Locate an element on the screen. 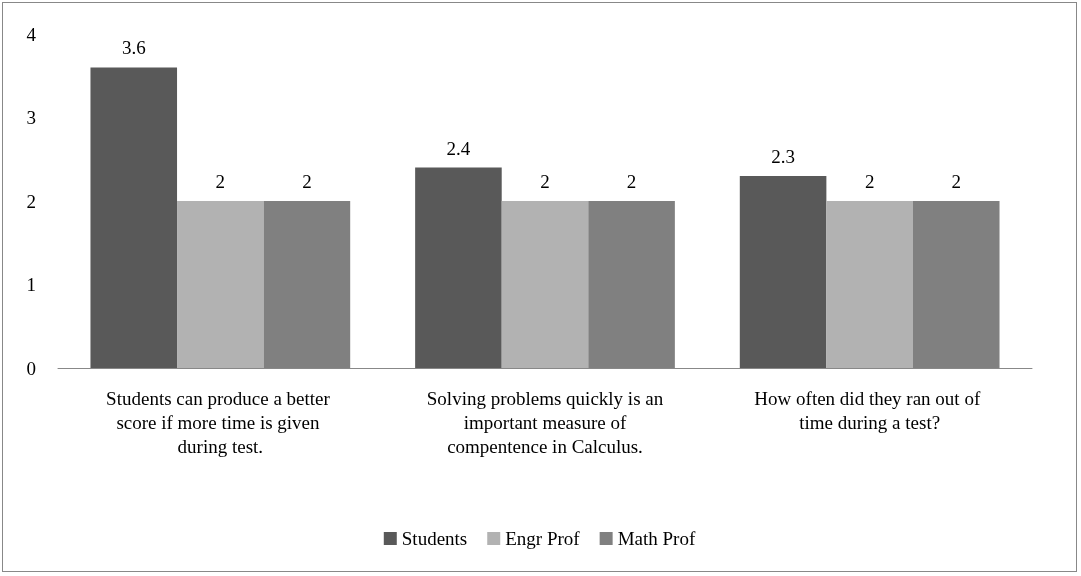 The height and width of the screenshot is (576, 1081). data-label: 2.4 is located at coordinates (458, 148).